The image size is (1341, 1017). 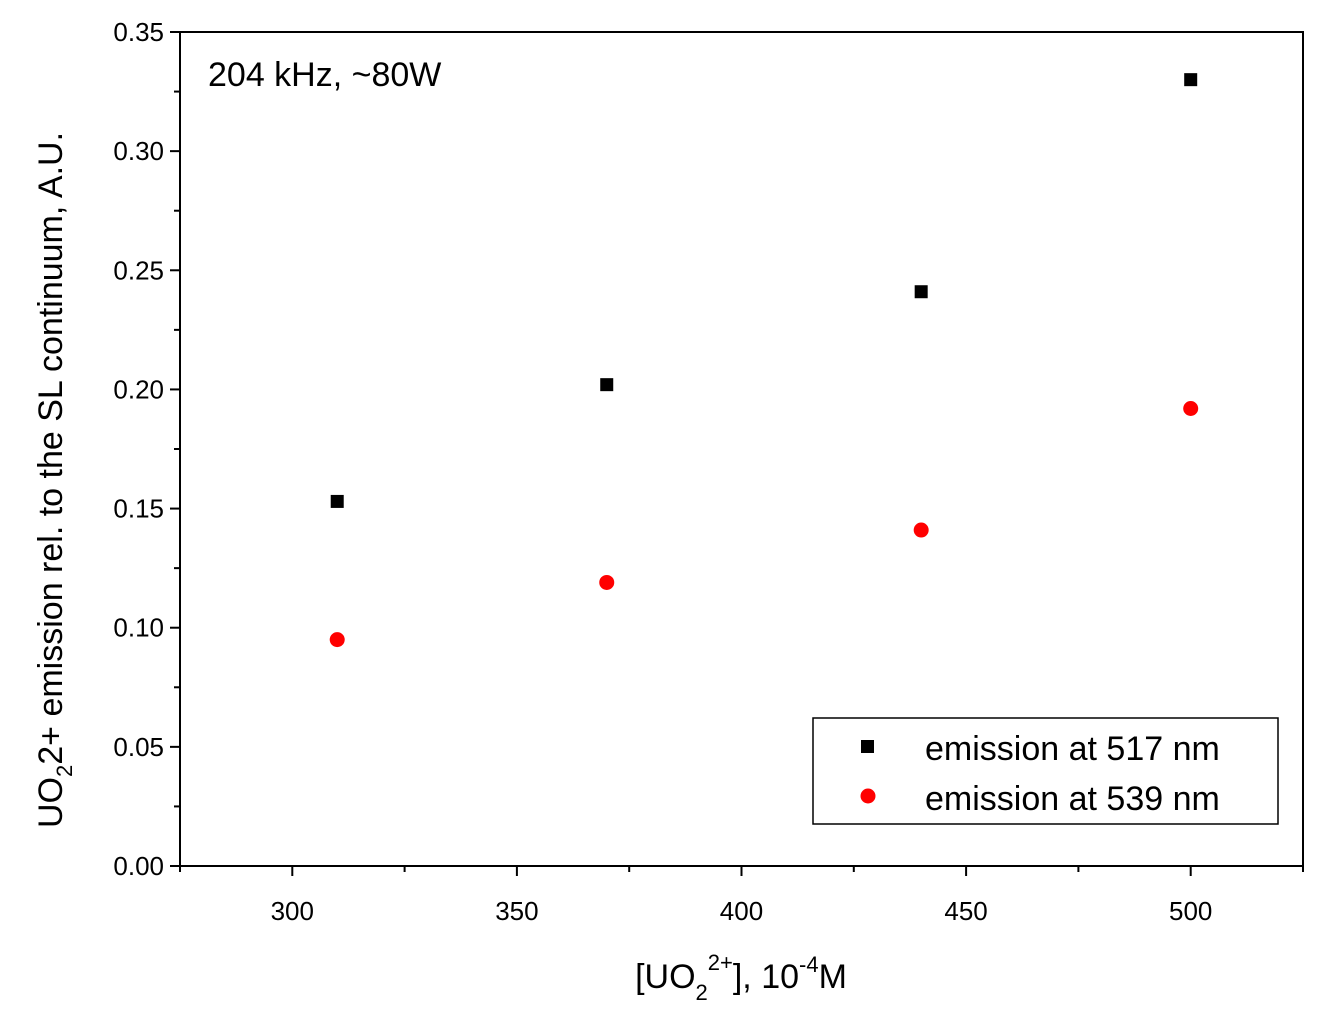 What do you see at coordinates (138, 628) in the screenshot?
I see `y-tick-label: 0.10` at bounding box center [138, 628].